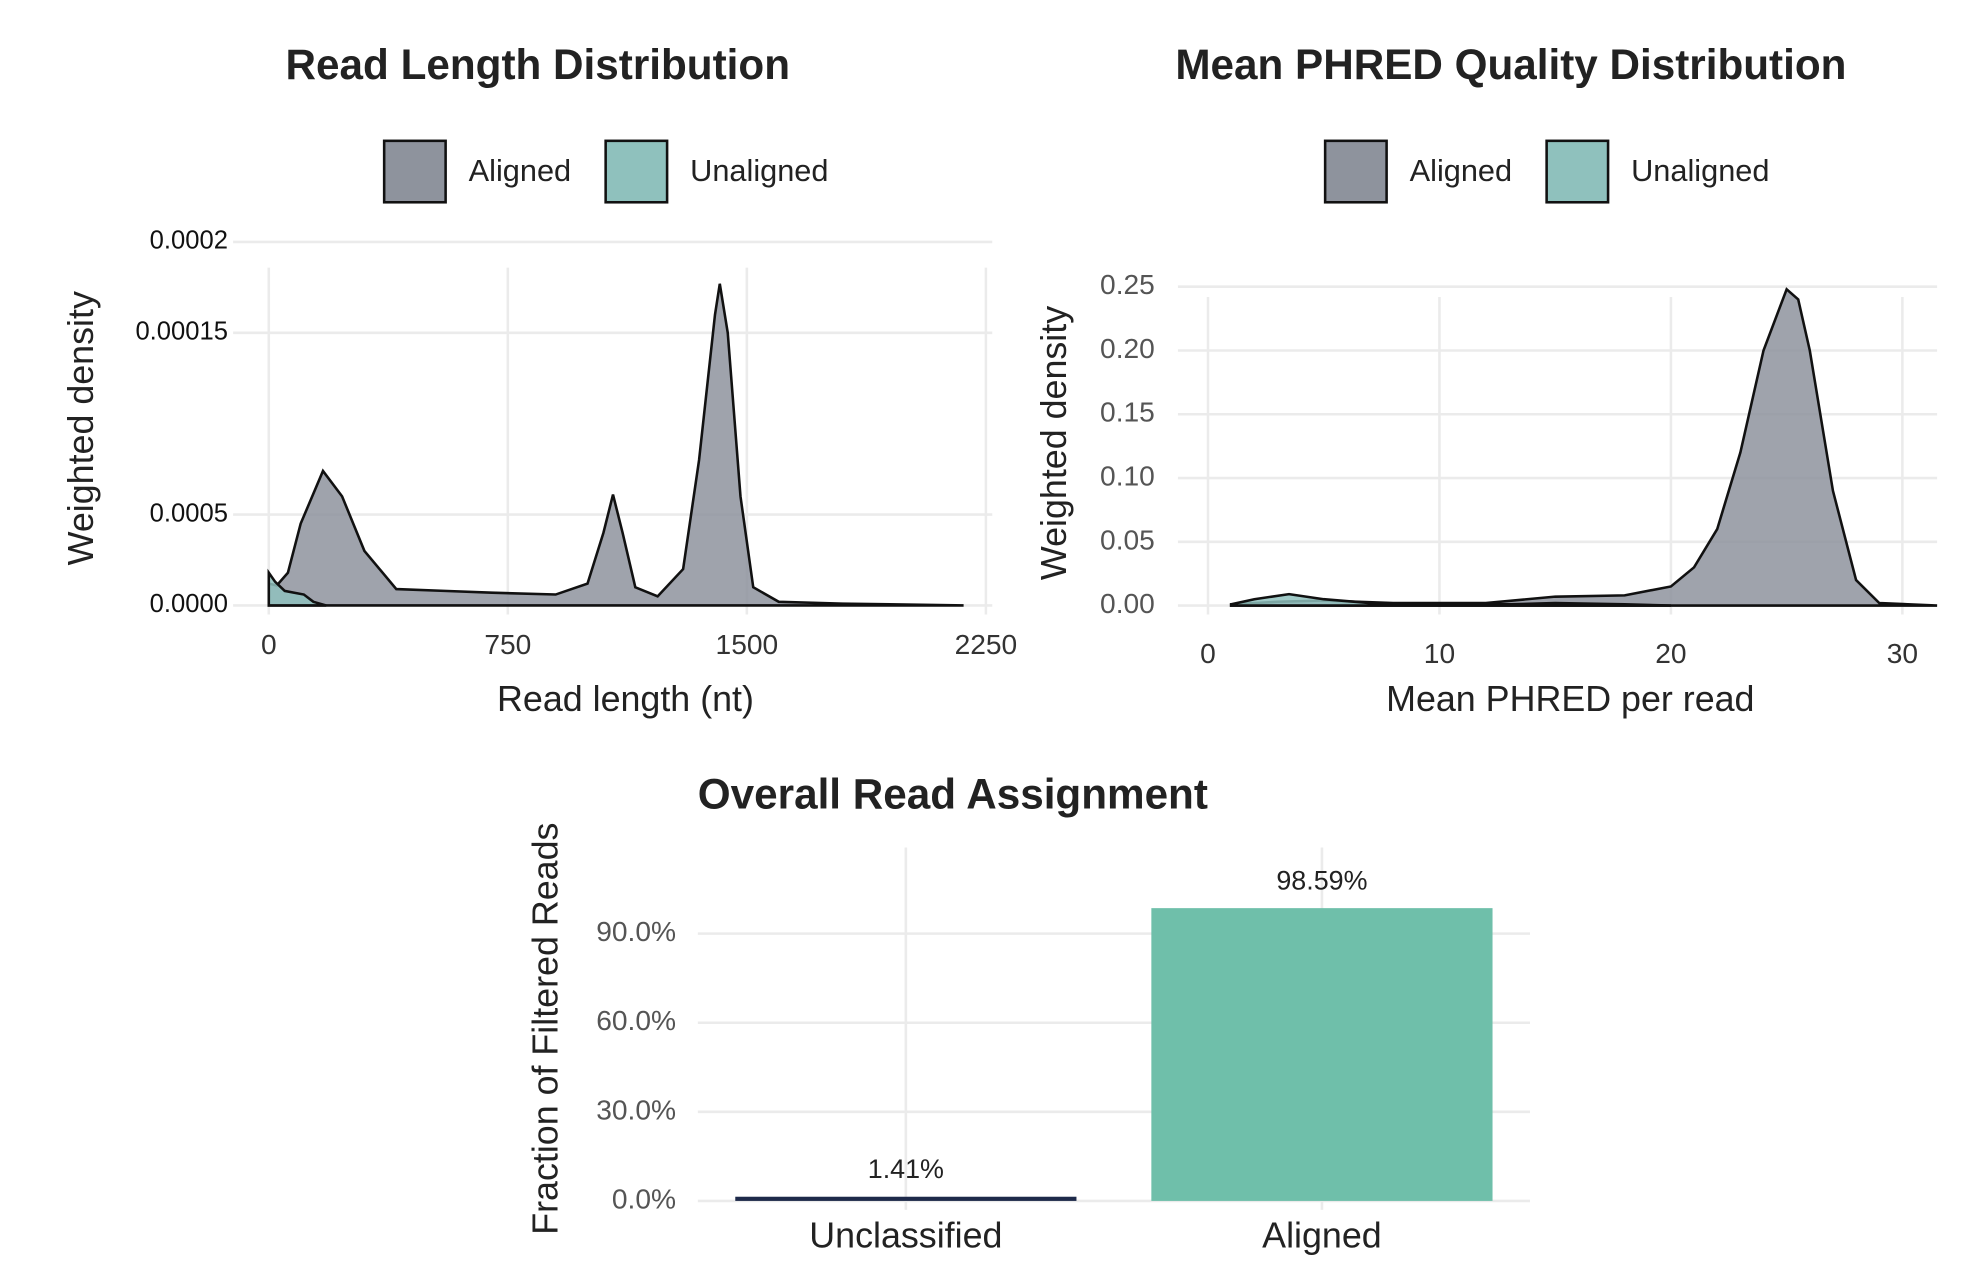 This screenshot has width=1982, height=1270. What do you see at coordinates (1670, 653) in the screenshot?
I see `x-tick-label: 20` at bounding box center [1670, 653].